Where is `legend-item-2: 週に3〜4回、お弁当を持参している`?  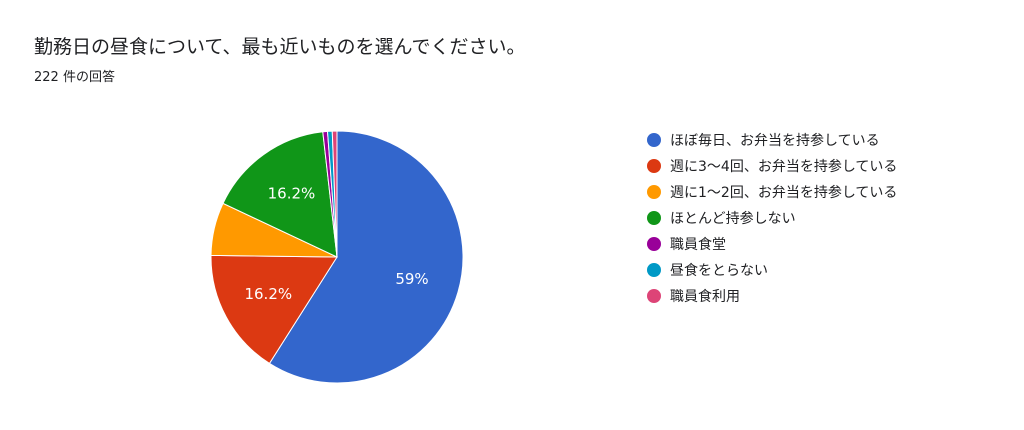
legend-item-2: 週に3〜4回、お弁当を持参している is located at coordinates (772, 166).